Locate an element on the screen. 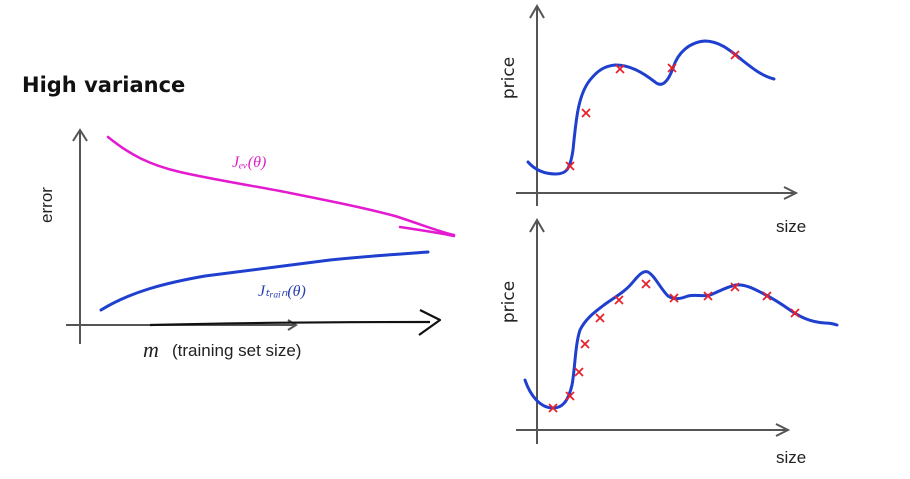 The width and height of the screenshot is (910, 479). top-fit-curve is located at coordinates (651, 107).